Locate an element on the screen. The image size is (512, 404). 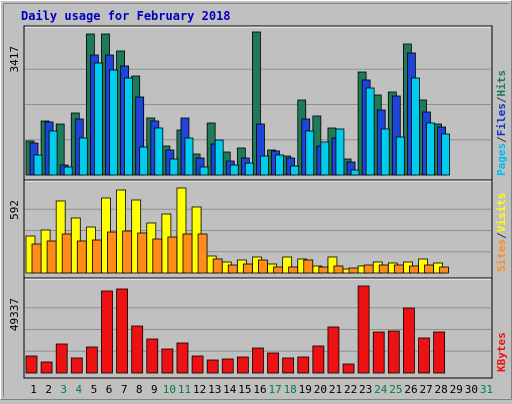
legend: Pages/Files/Hits is located at coordinates (501, 123).